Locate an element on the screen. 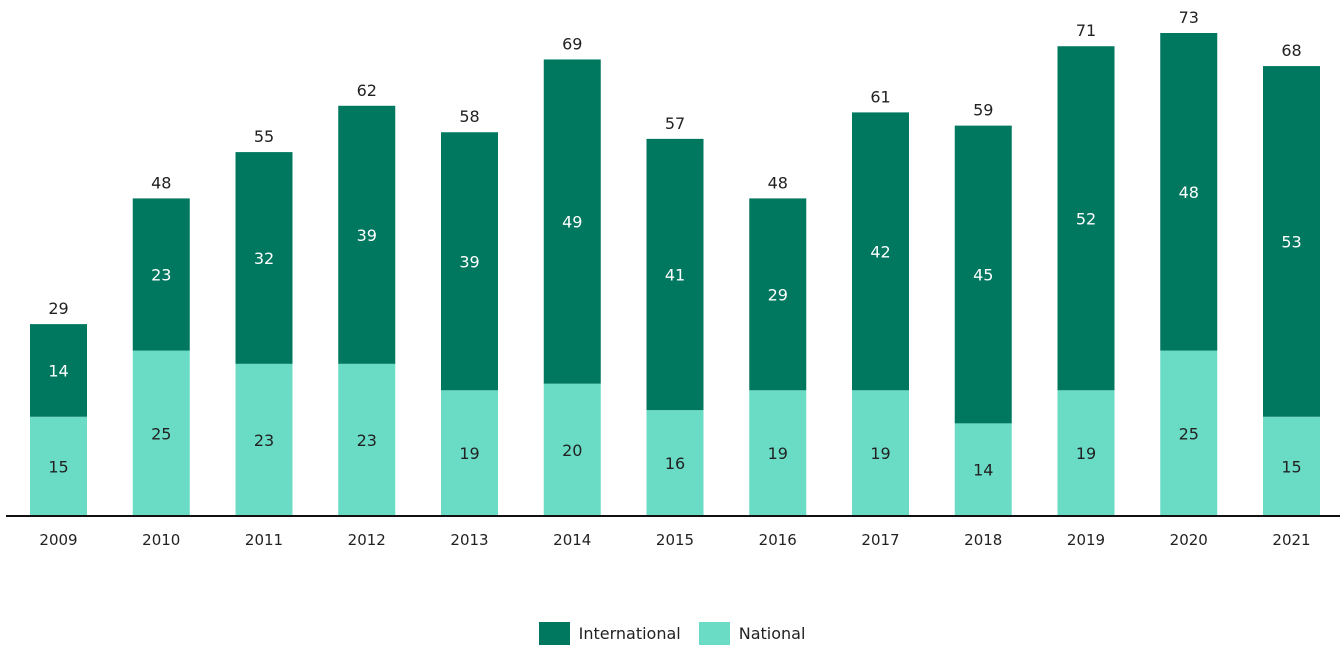  bar-national-2021 is located at coordinates (1291, 466).